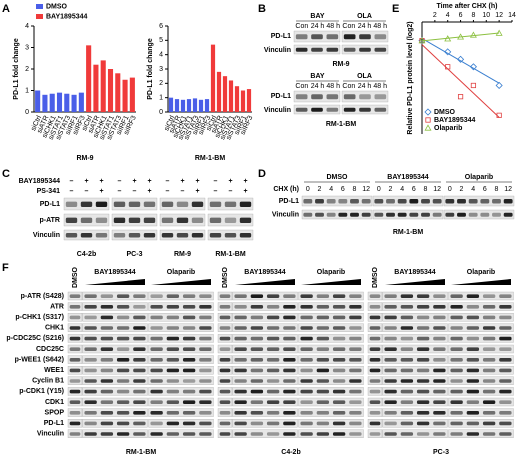  I want to click on row-label: CDK1, so click(54, 402).